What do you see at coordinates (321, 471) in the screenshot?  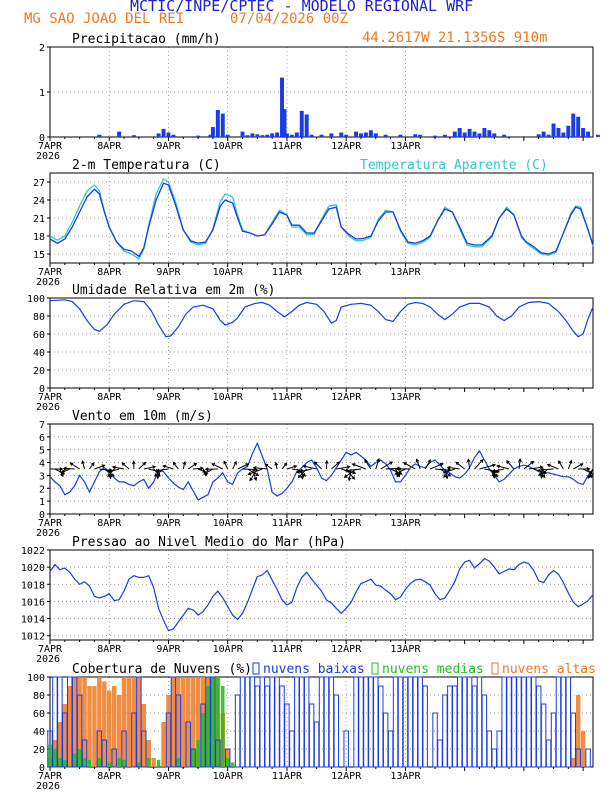 I see `wind-speed-line` at bounding box center [321, 471].